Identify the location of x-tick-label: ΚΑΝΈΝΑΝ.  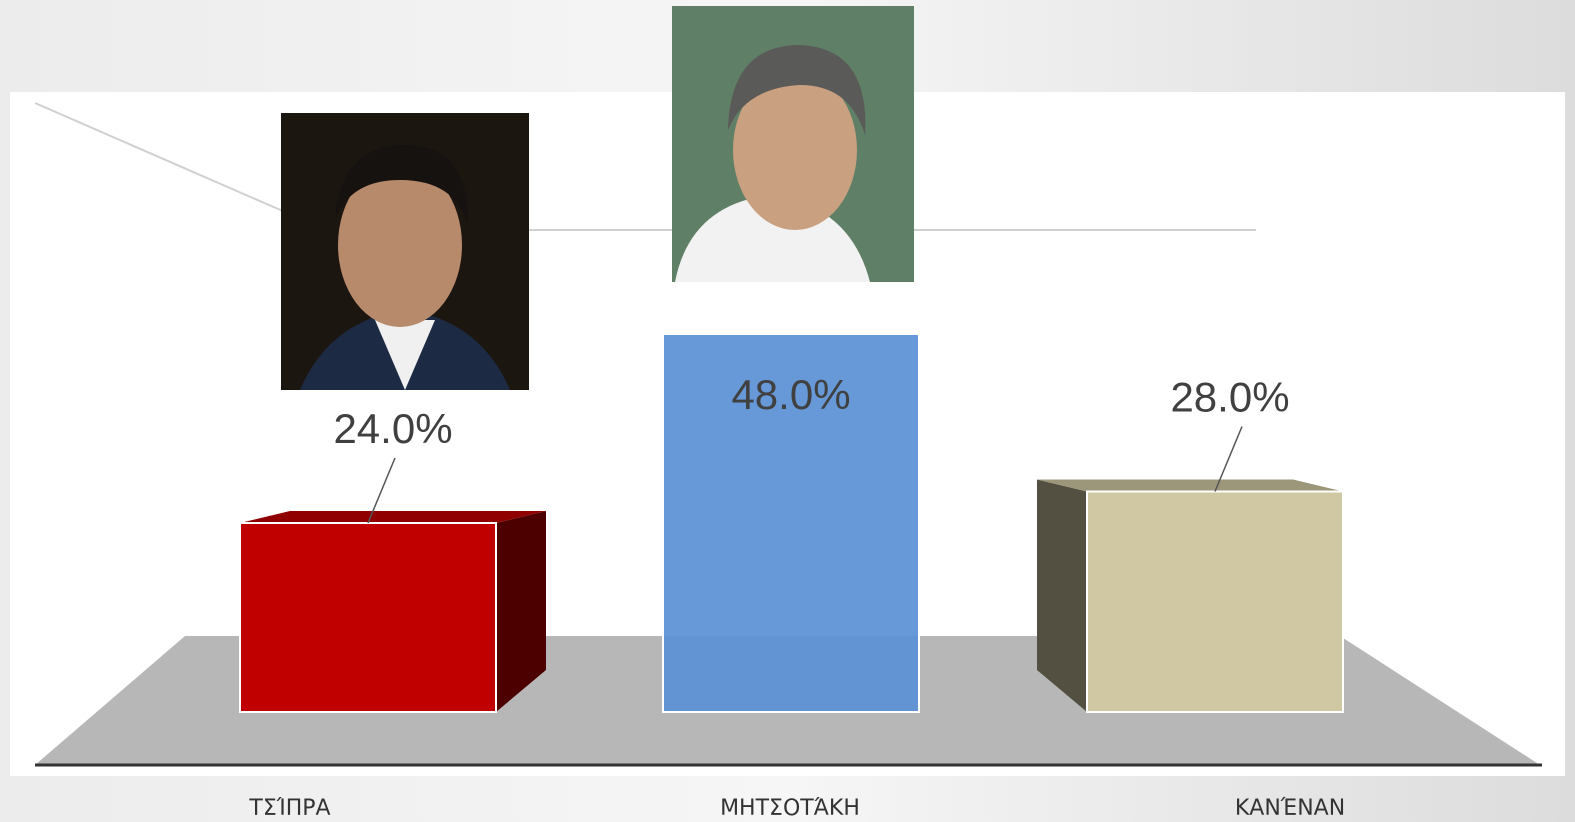
(1290, 808).